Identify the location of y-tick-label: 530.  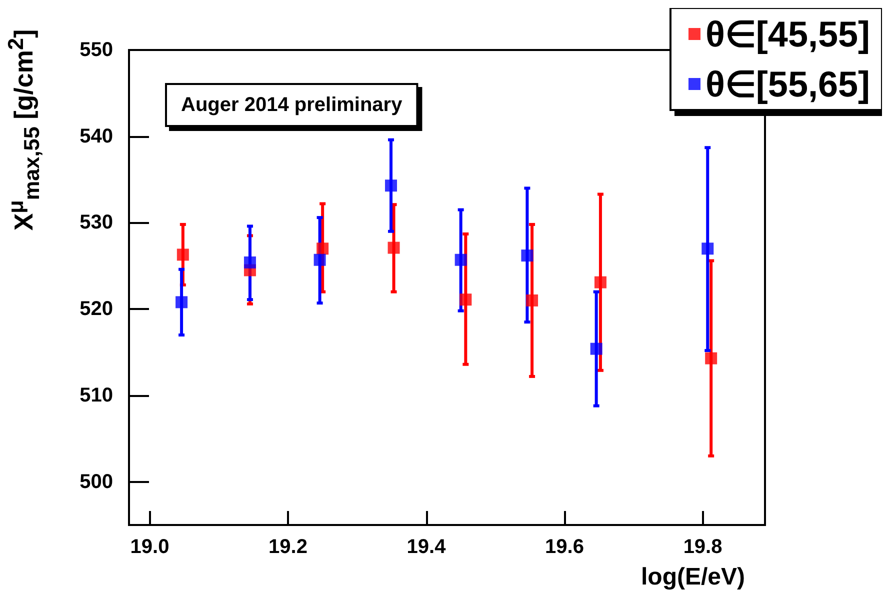
(96, 223).